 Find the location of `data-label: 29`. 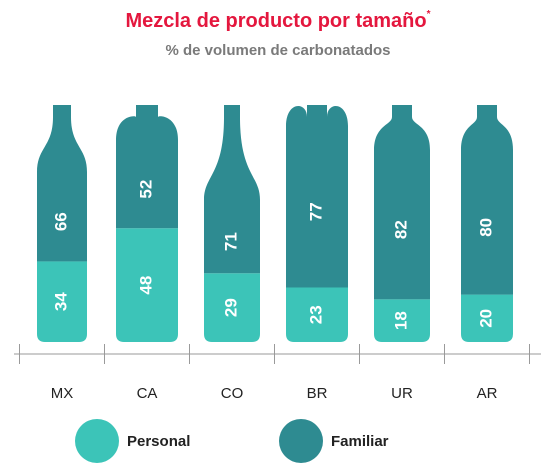

data-label: 29 is located at coordinates (230, 307).